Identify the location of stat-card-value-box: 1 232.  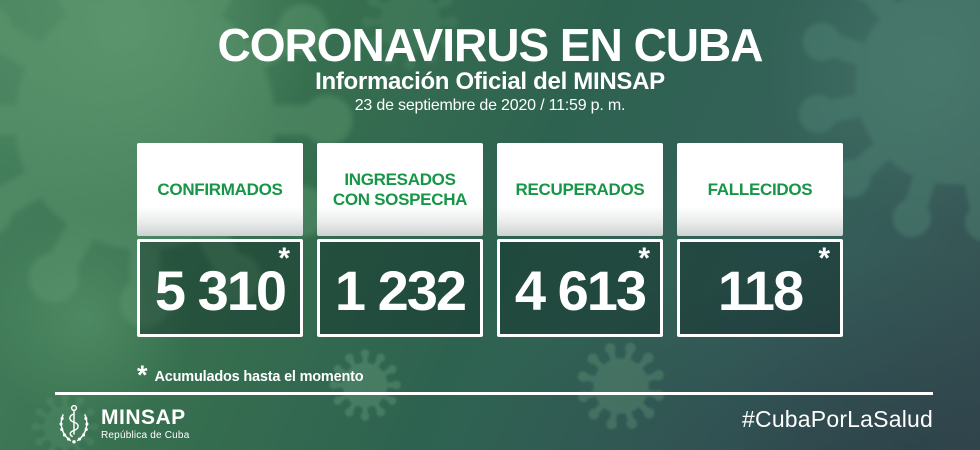
(400, 288).